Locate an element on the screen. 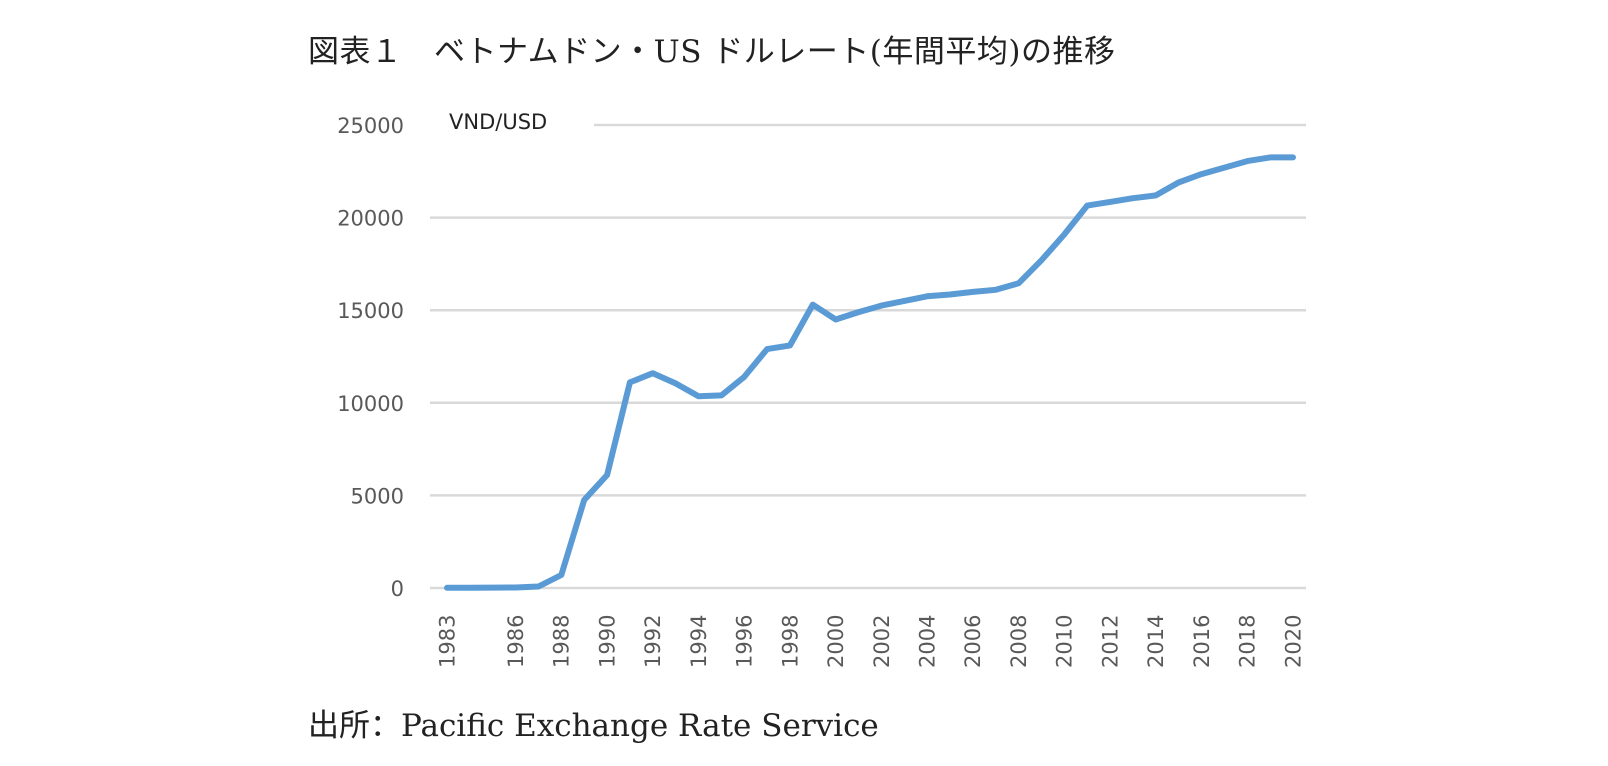 The width and height of the screenshot is (1608, 766). x-tick-label: 2004 is located at coordinates (928, 641).